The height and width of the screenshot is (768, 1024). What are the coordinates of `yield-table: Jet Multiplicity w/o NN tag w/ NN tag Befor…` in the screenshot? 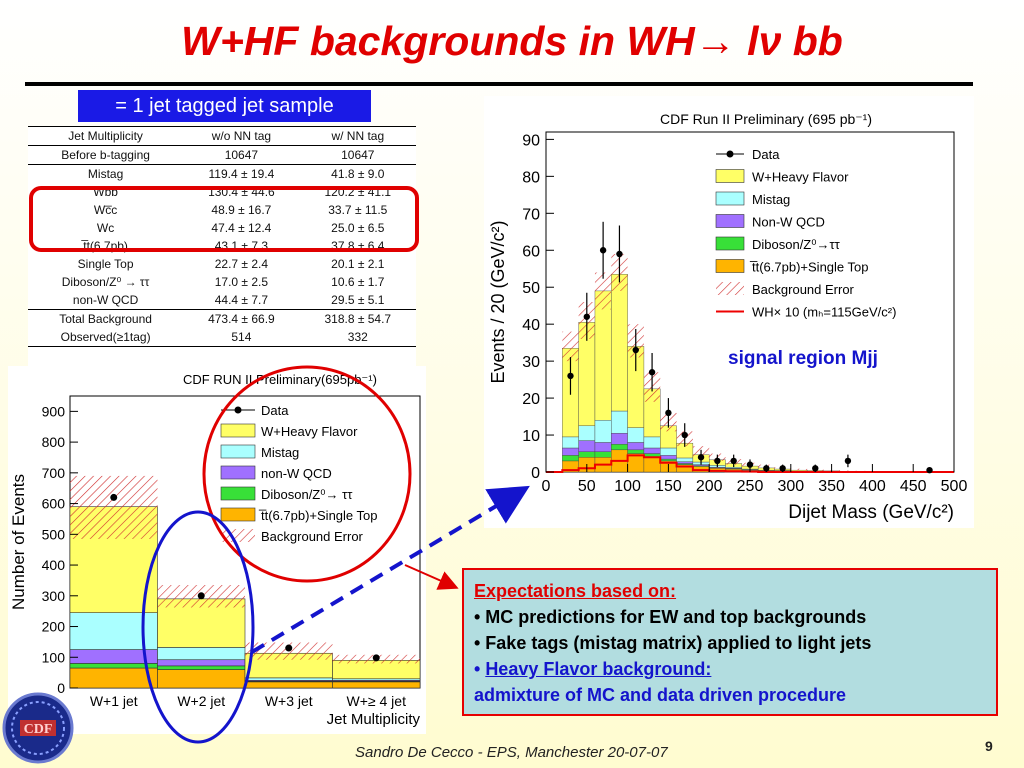 It's located at (222, 236).